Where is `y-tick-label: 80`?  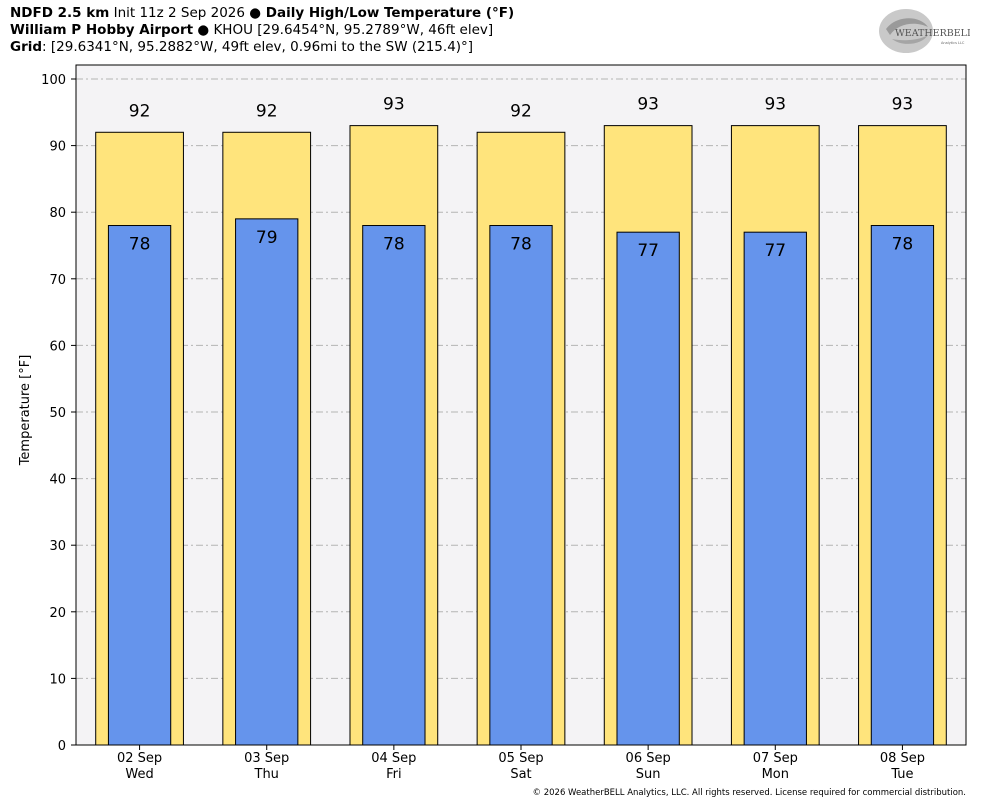
y-tick-label: 80 is located at coordinates (57, 213).